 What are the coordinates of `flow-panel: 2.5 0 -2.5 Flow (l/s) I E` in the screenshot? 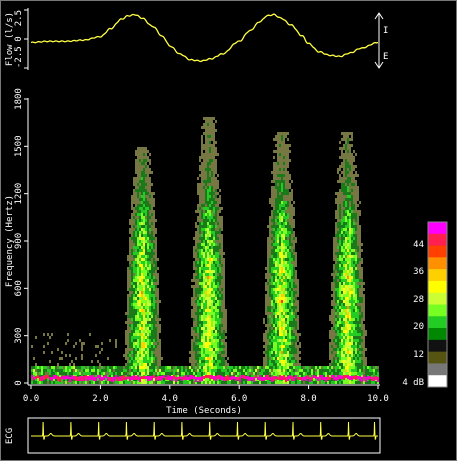 It's located at (196, 39).